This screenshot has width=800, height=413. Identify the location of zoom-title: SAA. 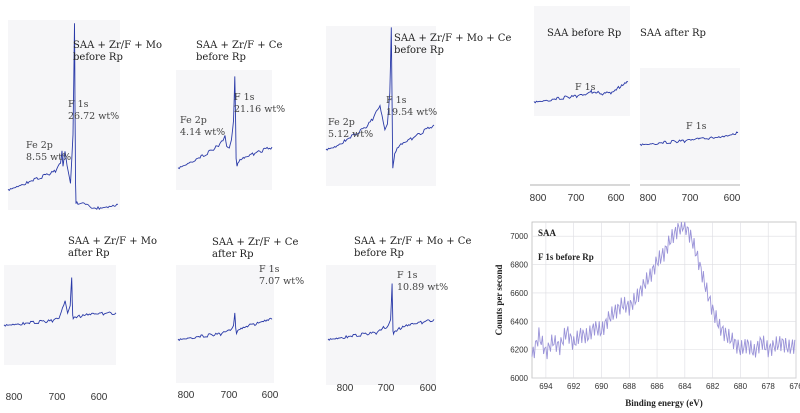
(547, 233).